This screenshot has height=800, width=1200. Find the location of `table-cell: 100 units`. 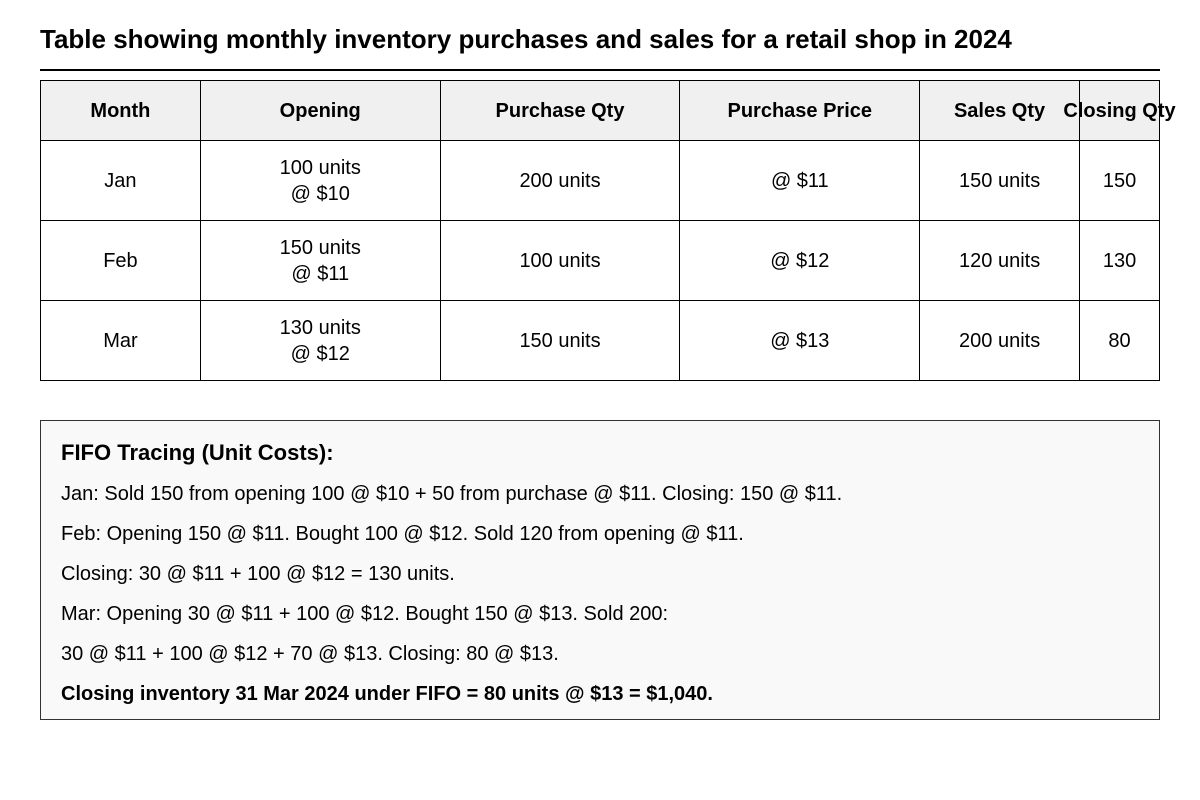

table-cell: 100 units is located at coordinates (560, 261).